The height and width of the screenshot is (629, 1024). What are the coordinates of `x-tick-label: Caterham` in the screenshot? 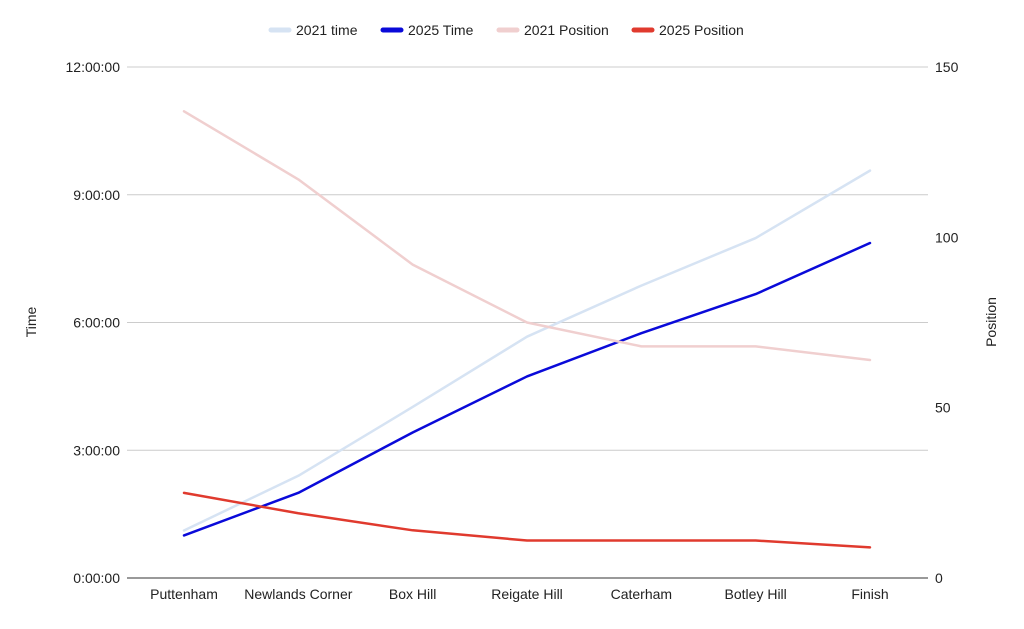 It's located at (641, 594).